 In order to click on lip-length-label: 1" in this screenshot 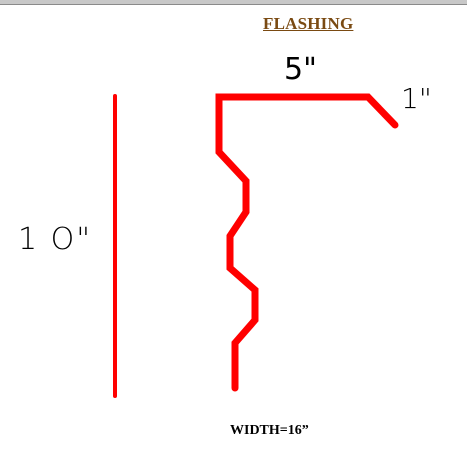, I will do `click(416, 98)`.